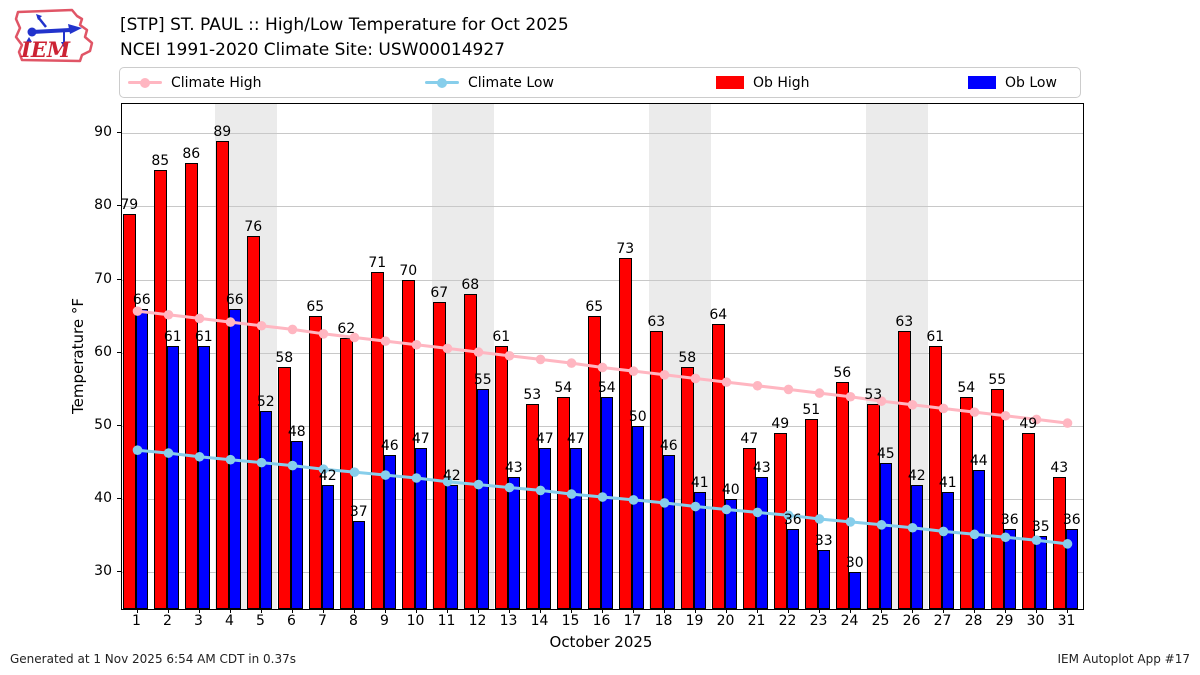 The width and height of the screenshot is (1200, 675). Describe the element at coordinates (477, 621) in the screenshot. I see `x-tick-label: 12` at that location.